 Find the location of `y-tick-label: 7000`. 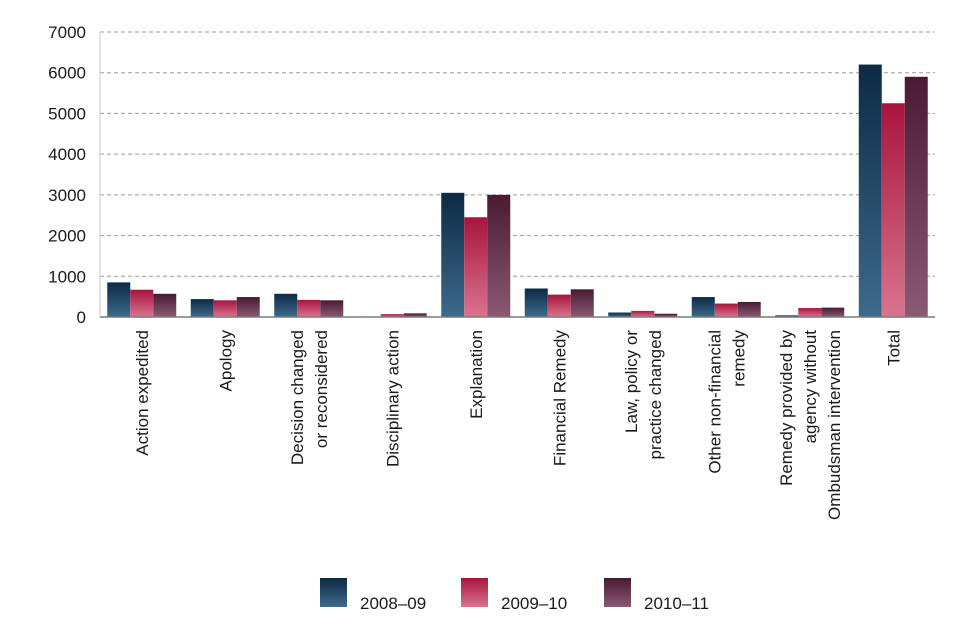

y-tick-label: 7000 is located at coordinates (67, 32).